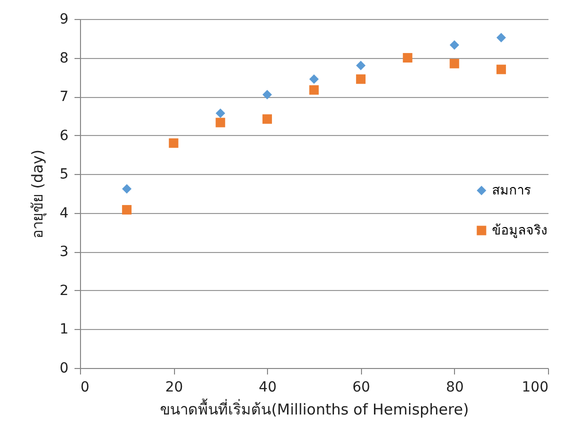 The image size is (580, 443). What do you see at coordinates (511, 191) in the screenshot?
I see `legend-label: สมการ` at bounding box center [511, 191].